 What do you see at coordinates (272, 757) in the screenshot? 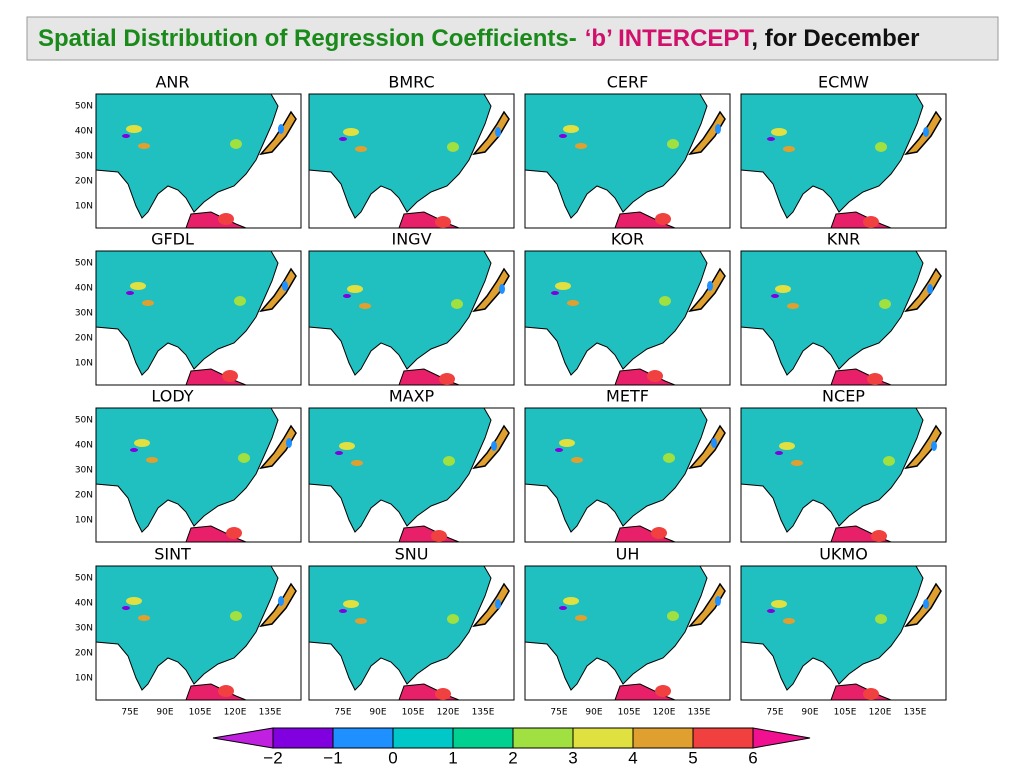
I see `colorbar-label: −2` at bounding box center [272, 757].